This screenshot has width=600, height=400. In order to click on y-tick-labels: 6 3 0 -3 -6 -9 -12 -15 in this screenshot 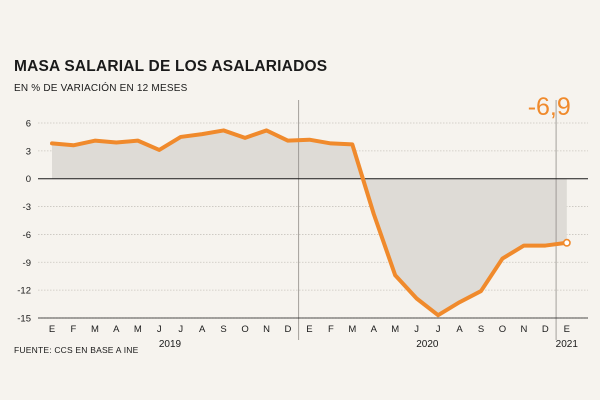, I will do `click(24, 222)`.